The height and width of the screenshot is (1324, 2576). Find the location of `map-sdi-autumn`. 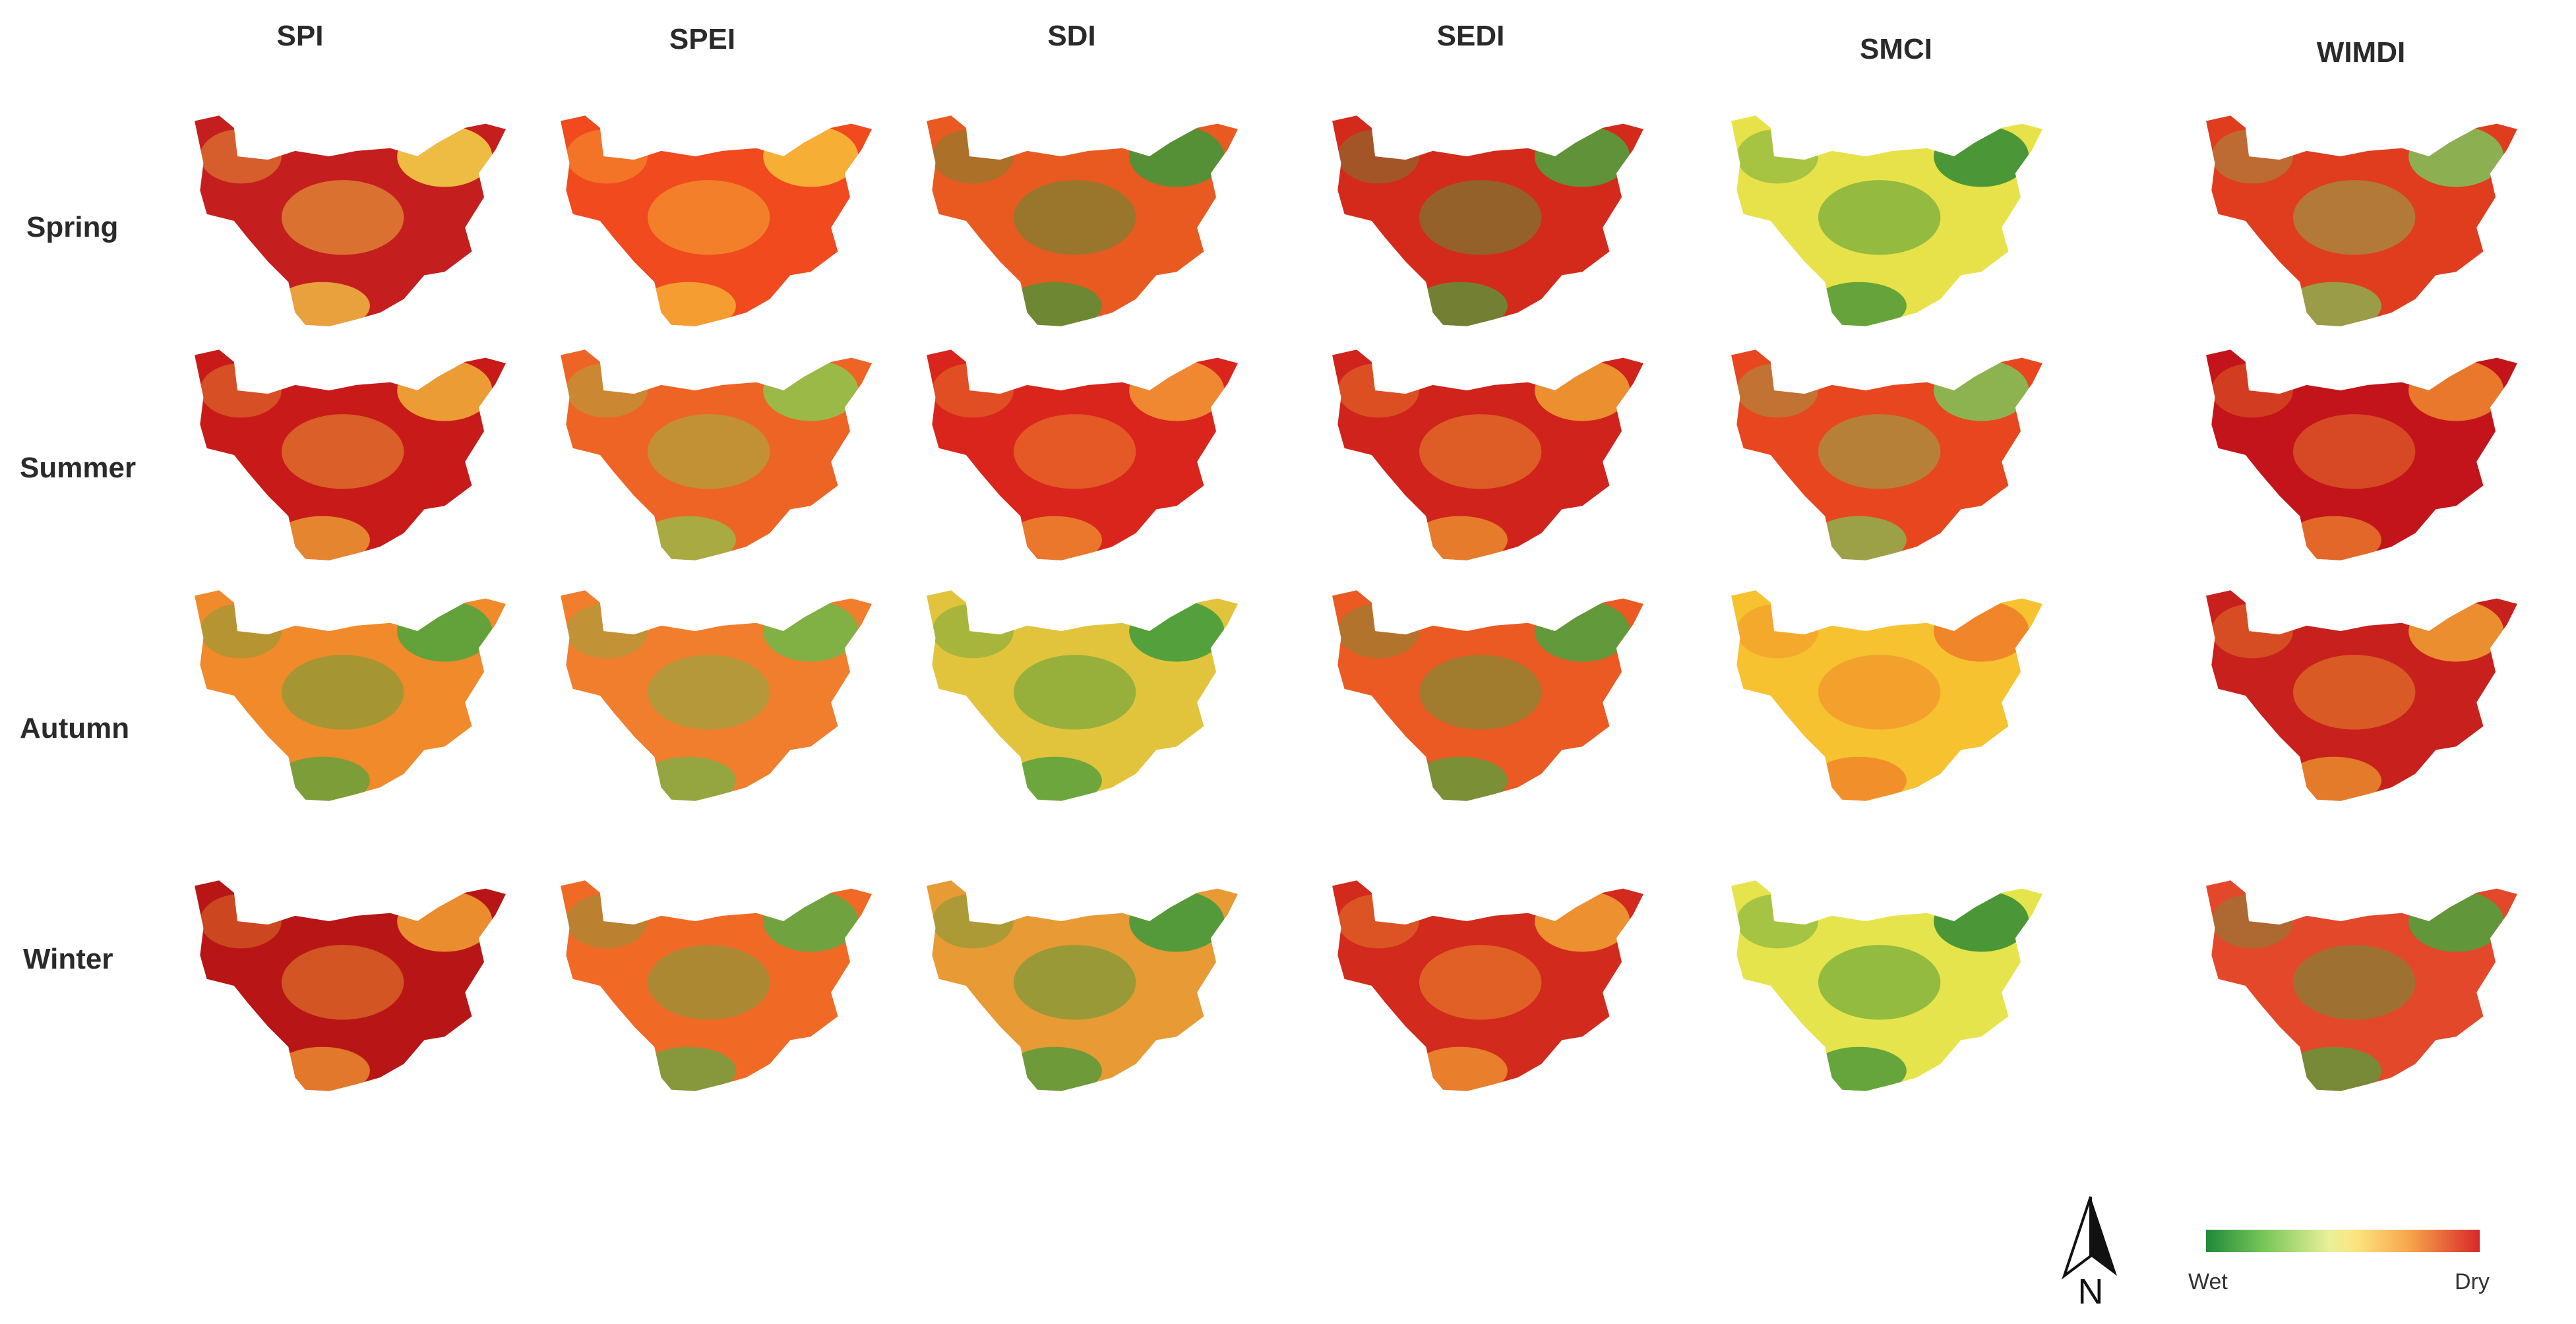

map-sdi-autumn is located at coordinates (1082, 695).